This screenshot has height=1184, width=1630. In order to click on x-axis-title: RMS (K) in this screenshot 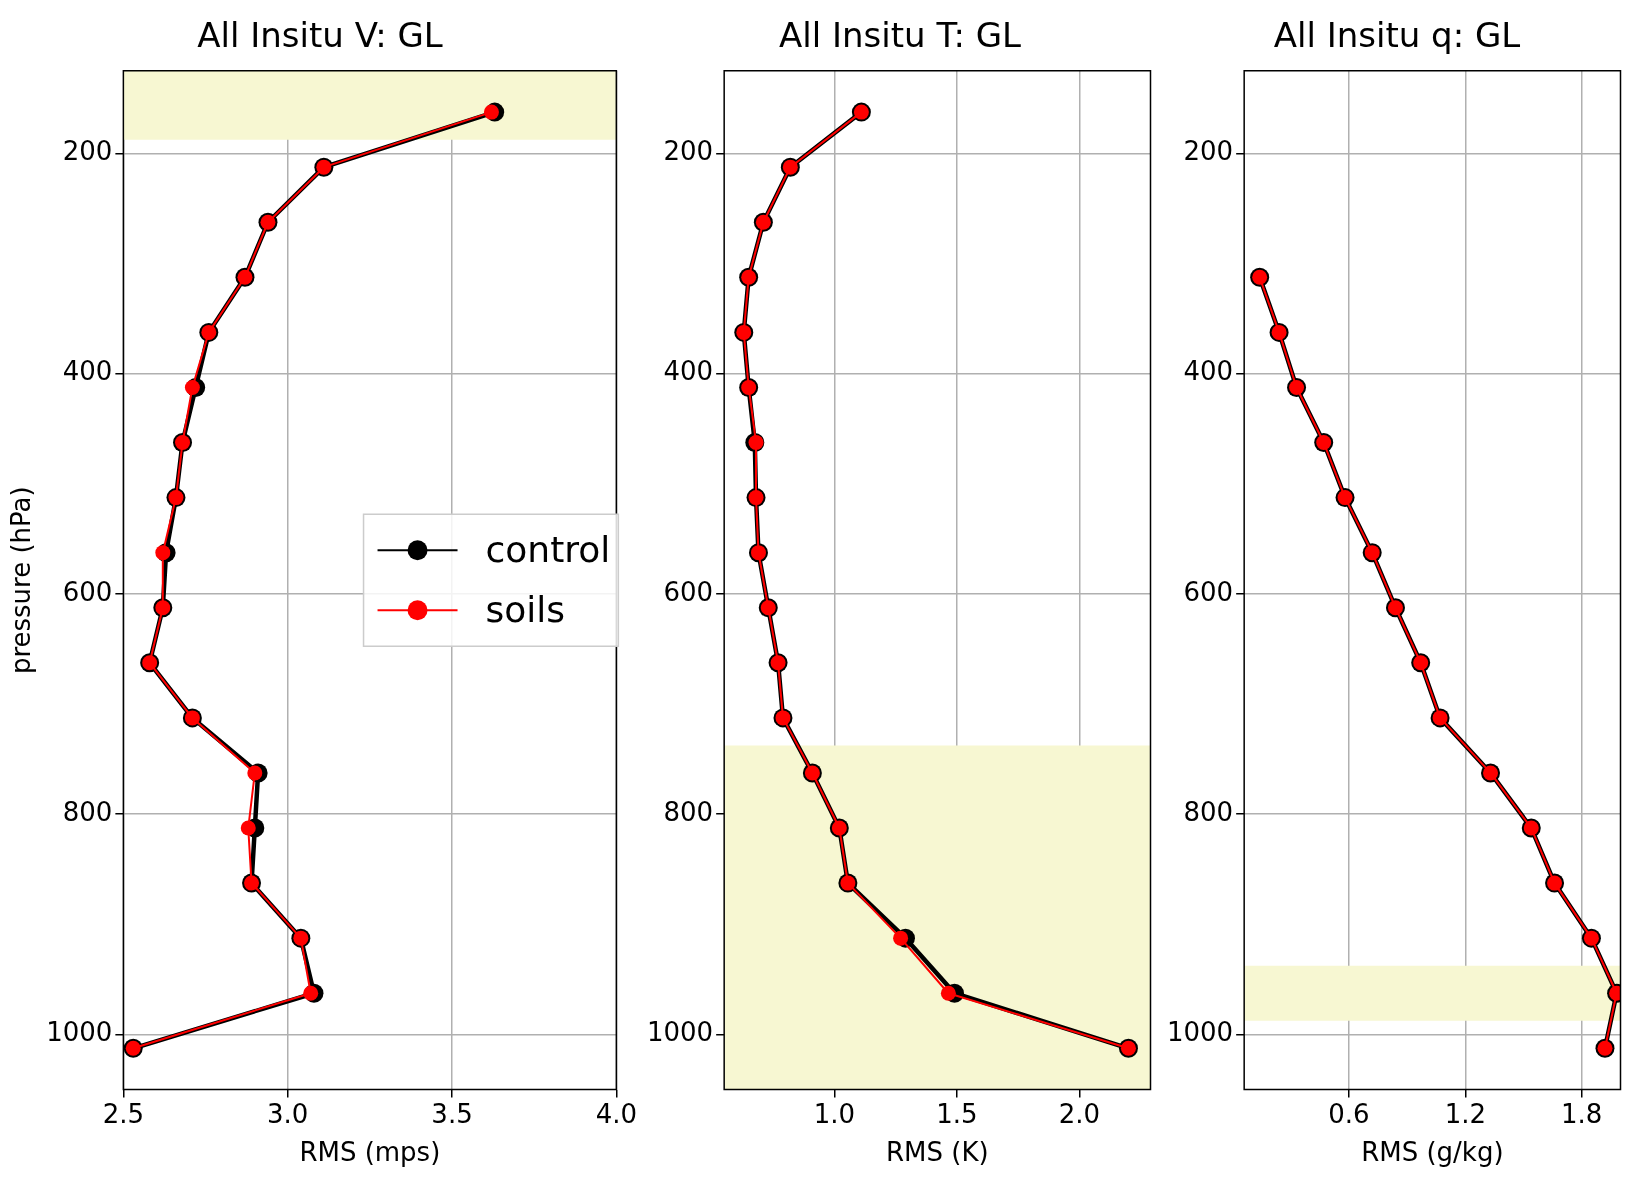, I will do `click(937, 1152)`.